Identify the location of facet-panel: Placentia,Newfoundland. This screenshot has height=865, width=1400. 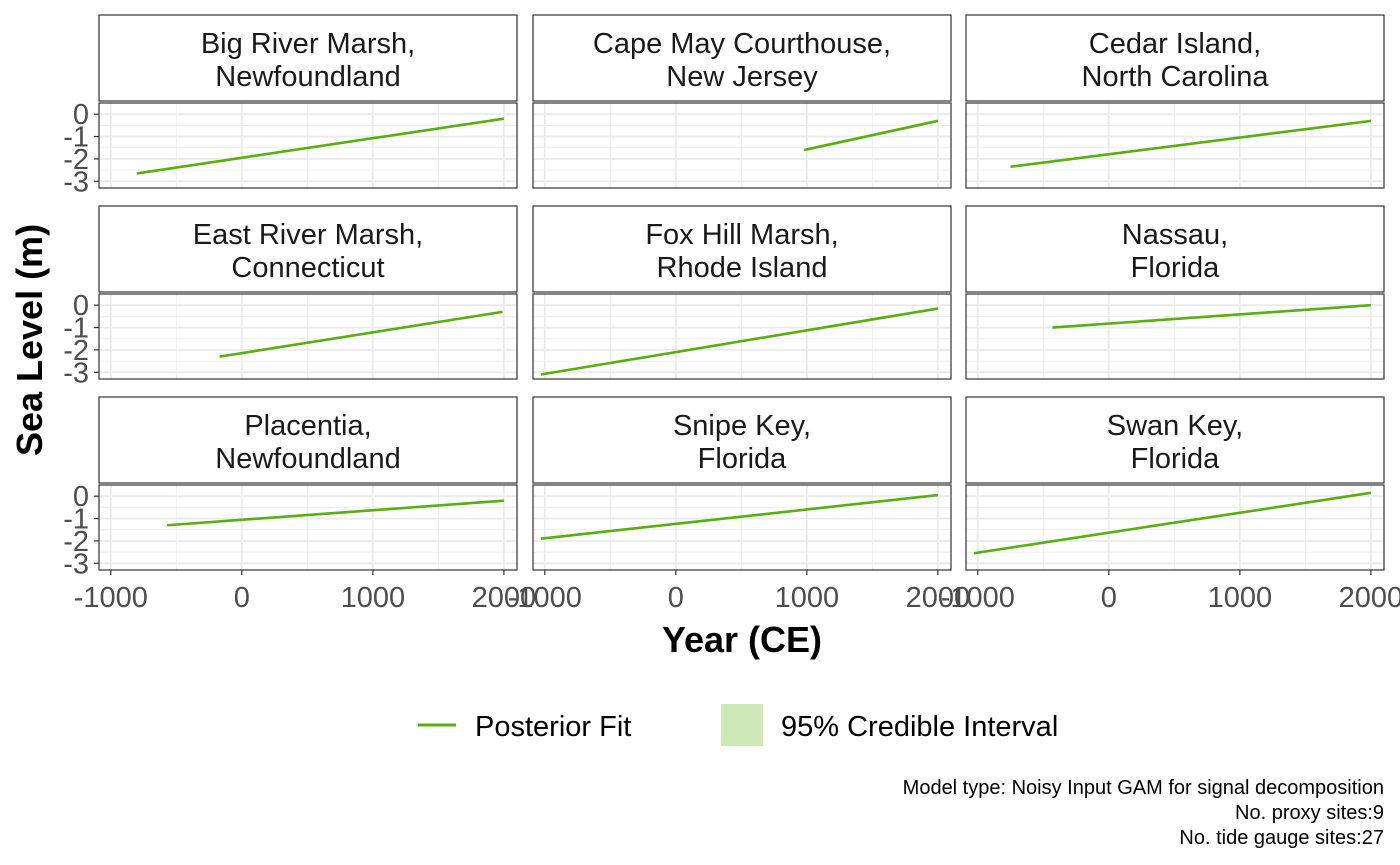
(308, 483).